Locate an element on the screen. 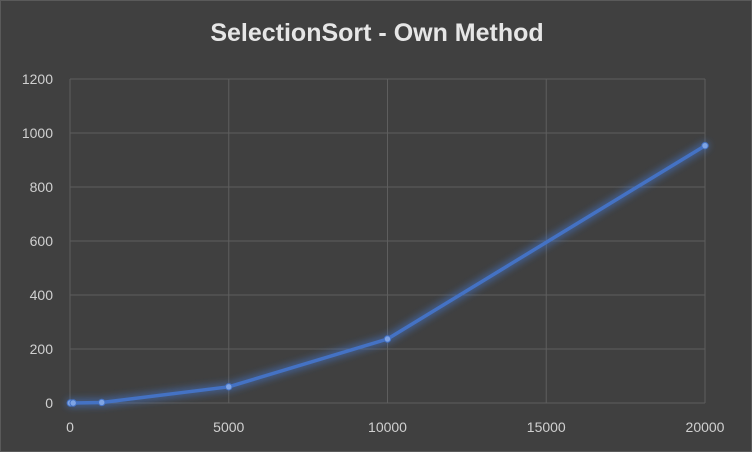 Image resolution: width=752 pixels, height=452 pixels. y-tick-label: 1200 is located at coordinates (37, 79).